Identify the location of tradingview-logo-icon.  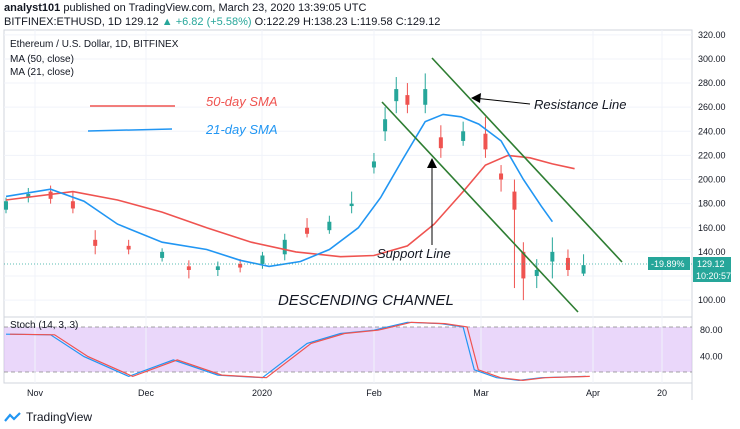
(12, 417).